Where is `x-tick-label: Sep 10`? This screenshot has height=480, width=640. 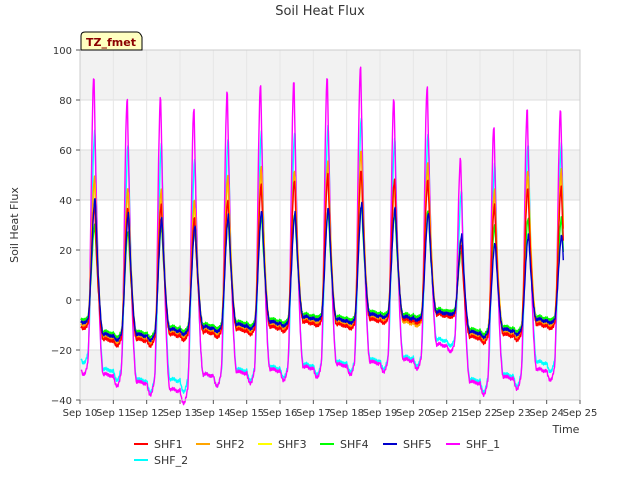
x-tick-label: Sep 10 is located at coordinates (80, 413).